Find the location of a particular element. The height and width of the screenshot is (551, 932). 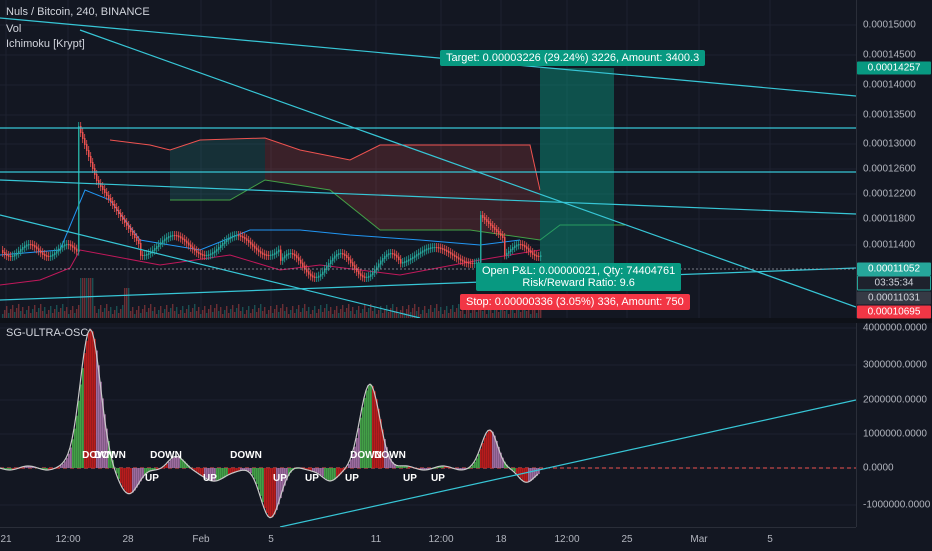

osc-tick: 0.0000 is located at coordinates (878, 468).